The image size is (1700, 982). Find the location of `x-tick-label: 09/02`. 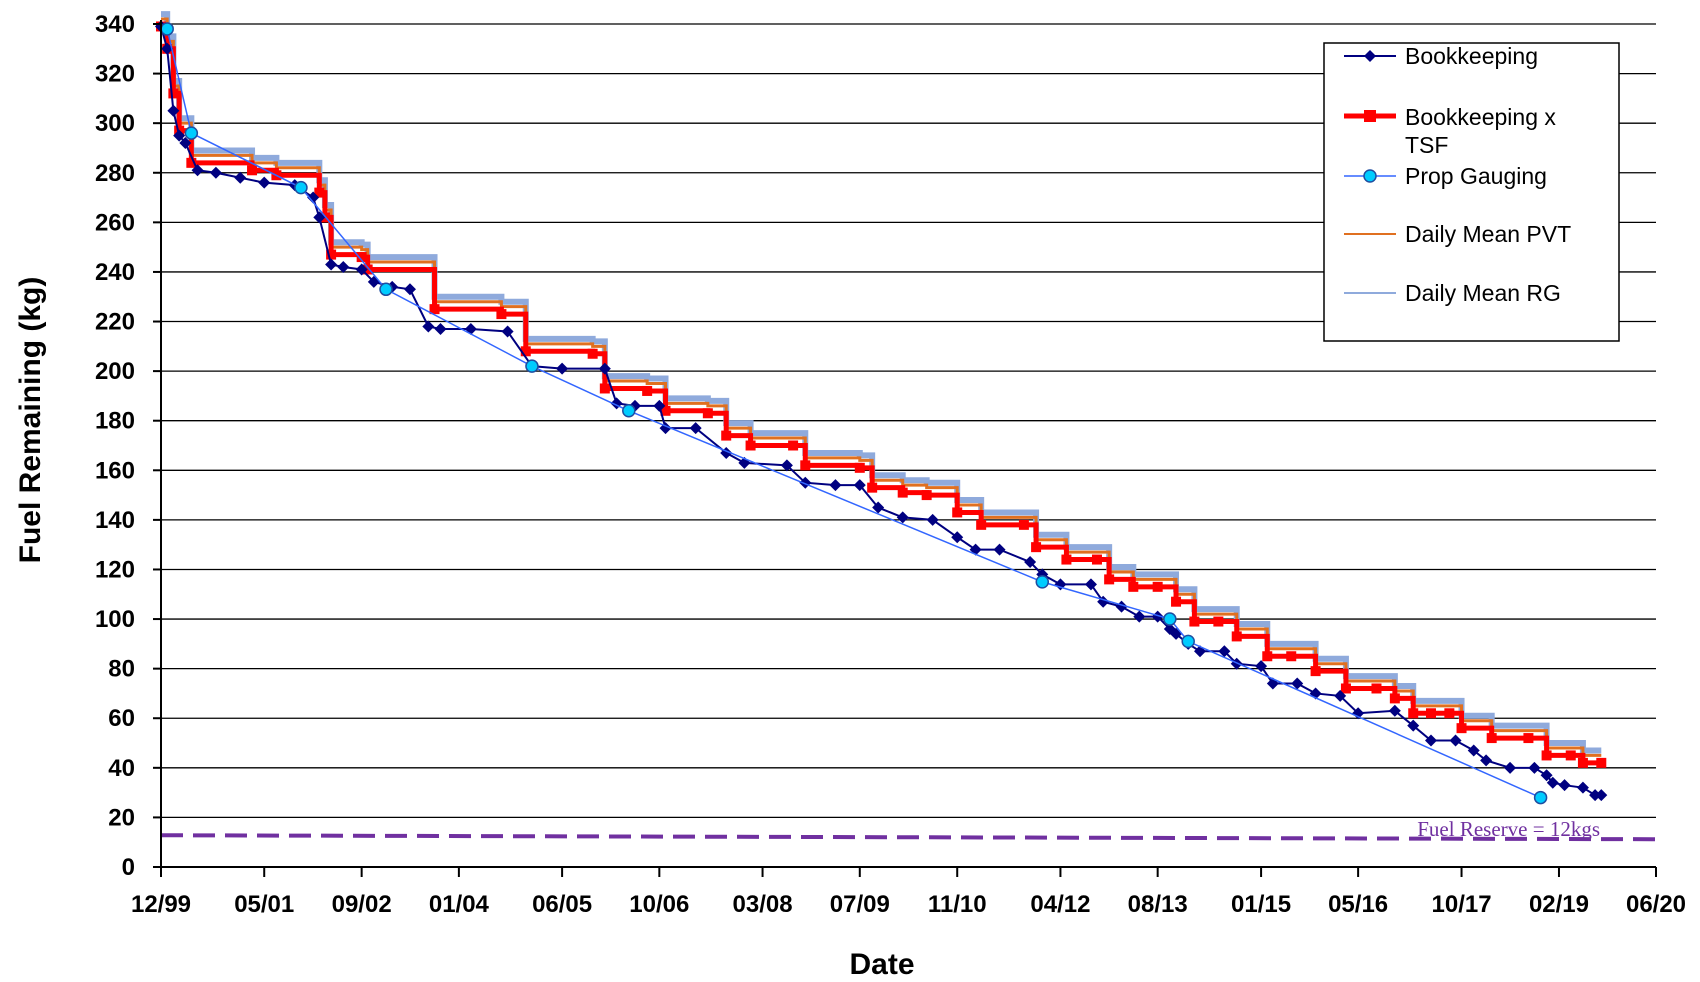

x-tick-label: 09/02 is located at coordinates (362, 904).